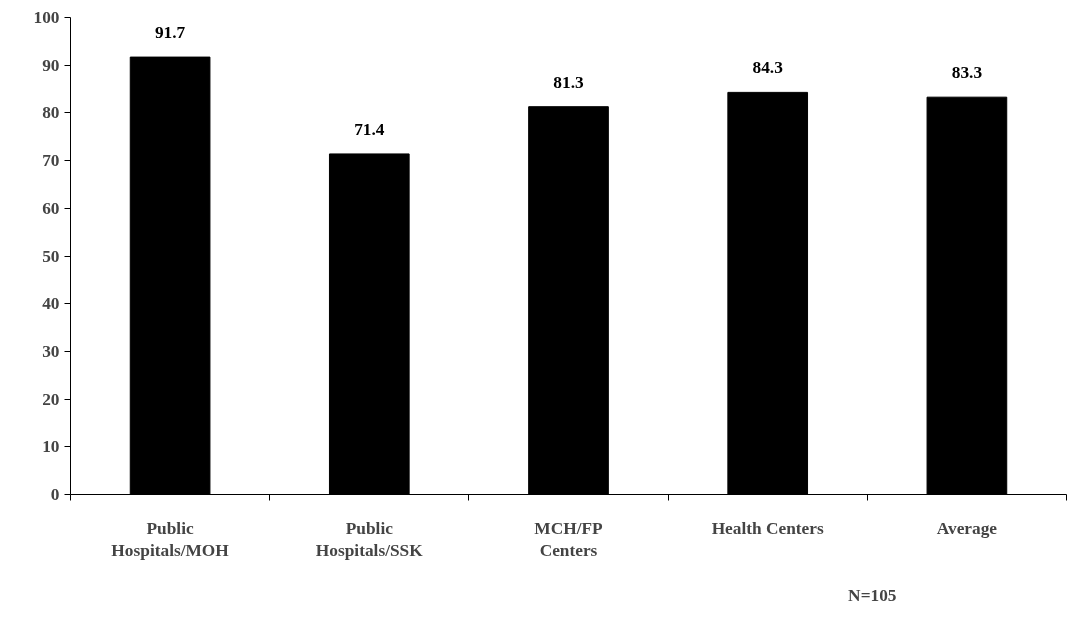  I want to click on text: N=105, so click(872, 595).